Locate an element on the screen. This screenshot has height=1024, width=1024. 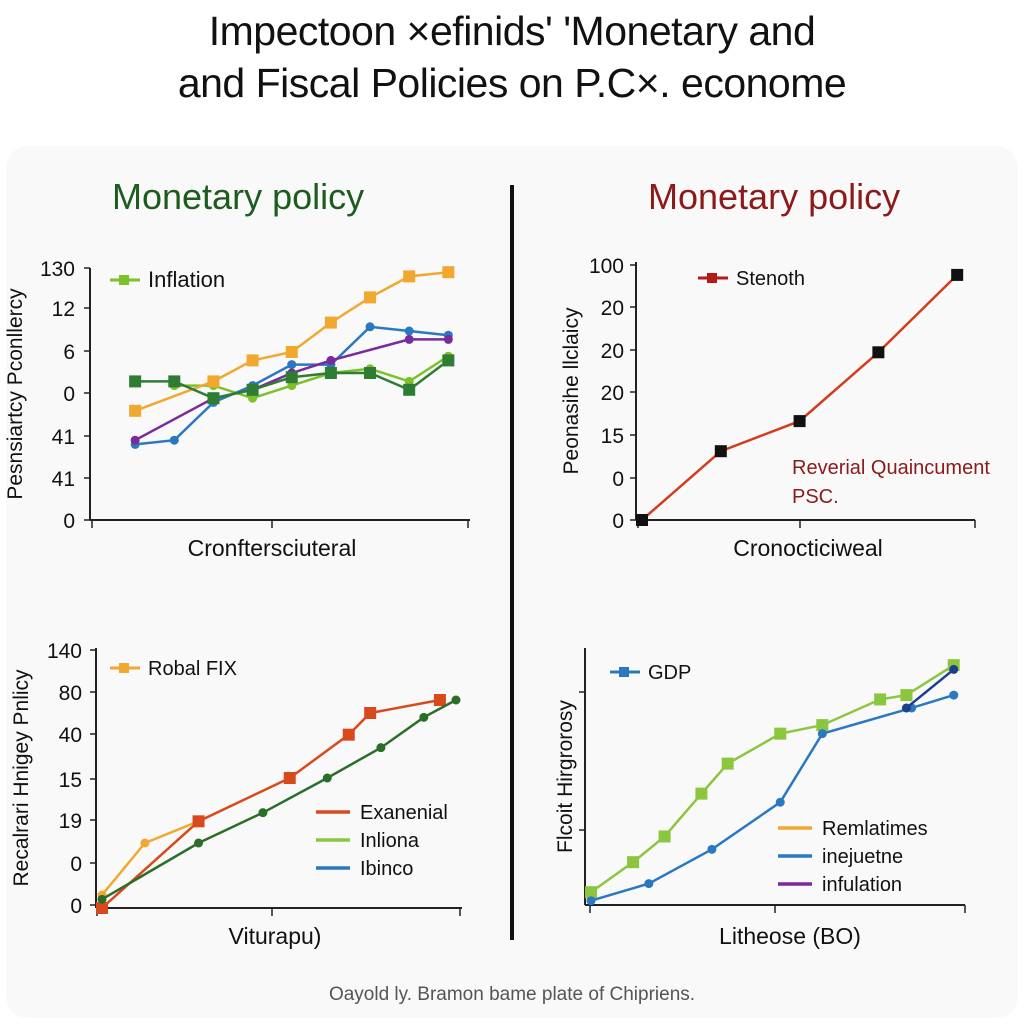
center-divider is located at coordinates (512, 562).